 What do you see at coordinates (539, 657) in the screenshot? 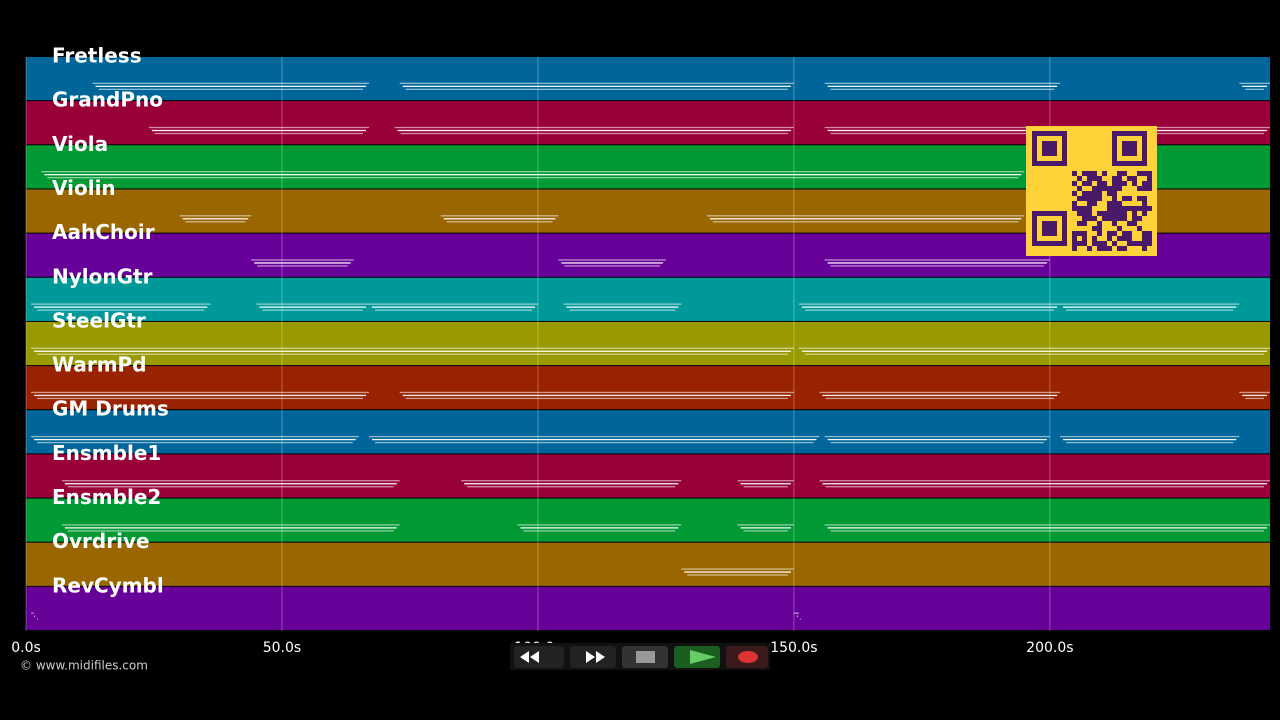
I see `rewind-button` at bounding box center [539, 657].